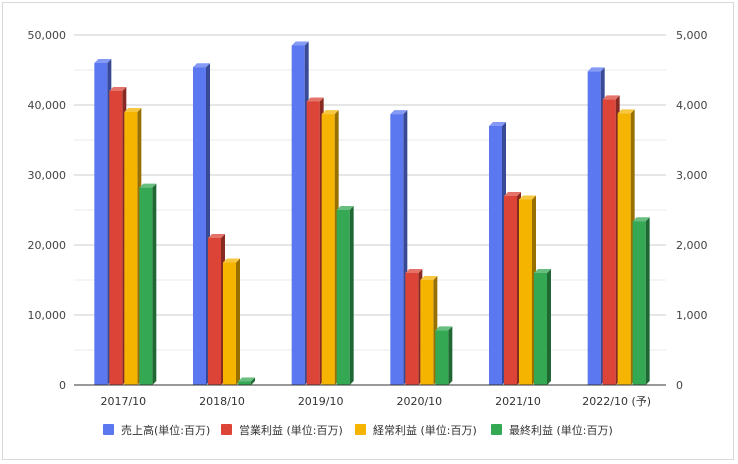 This screenshot has width=738, height=464. Describe the element at coordinates (561, 430) in the screenshot. I see `legend-label: 最終利益 (単位:百万)` at that location.